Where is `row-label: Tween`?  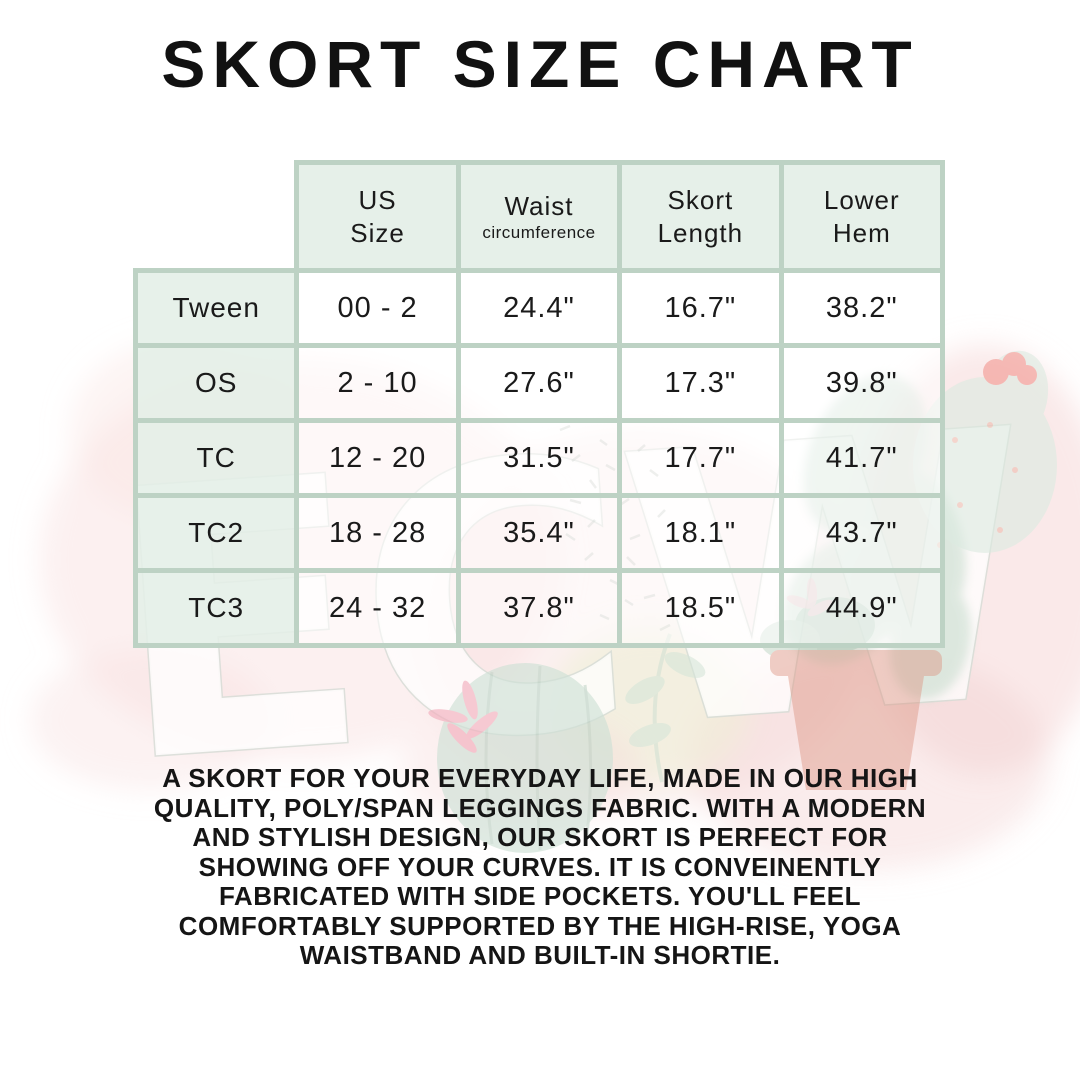 row-label: Tween is located at coordinates (216, 308).